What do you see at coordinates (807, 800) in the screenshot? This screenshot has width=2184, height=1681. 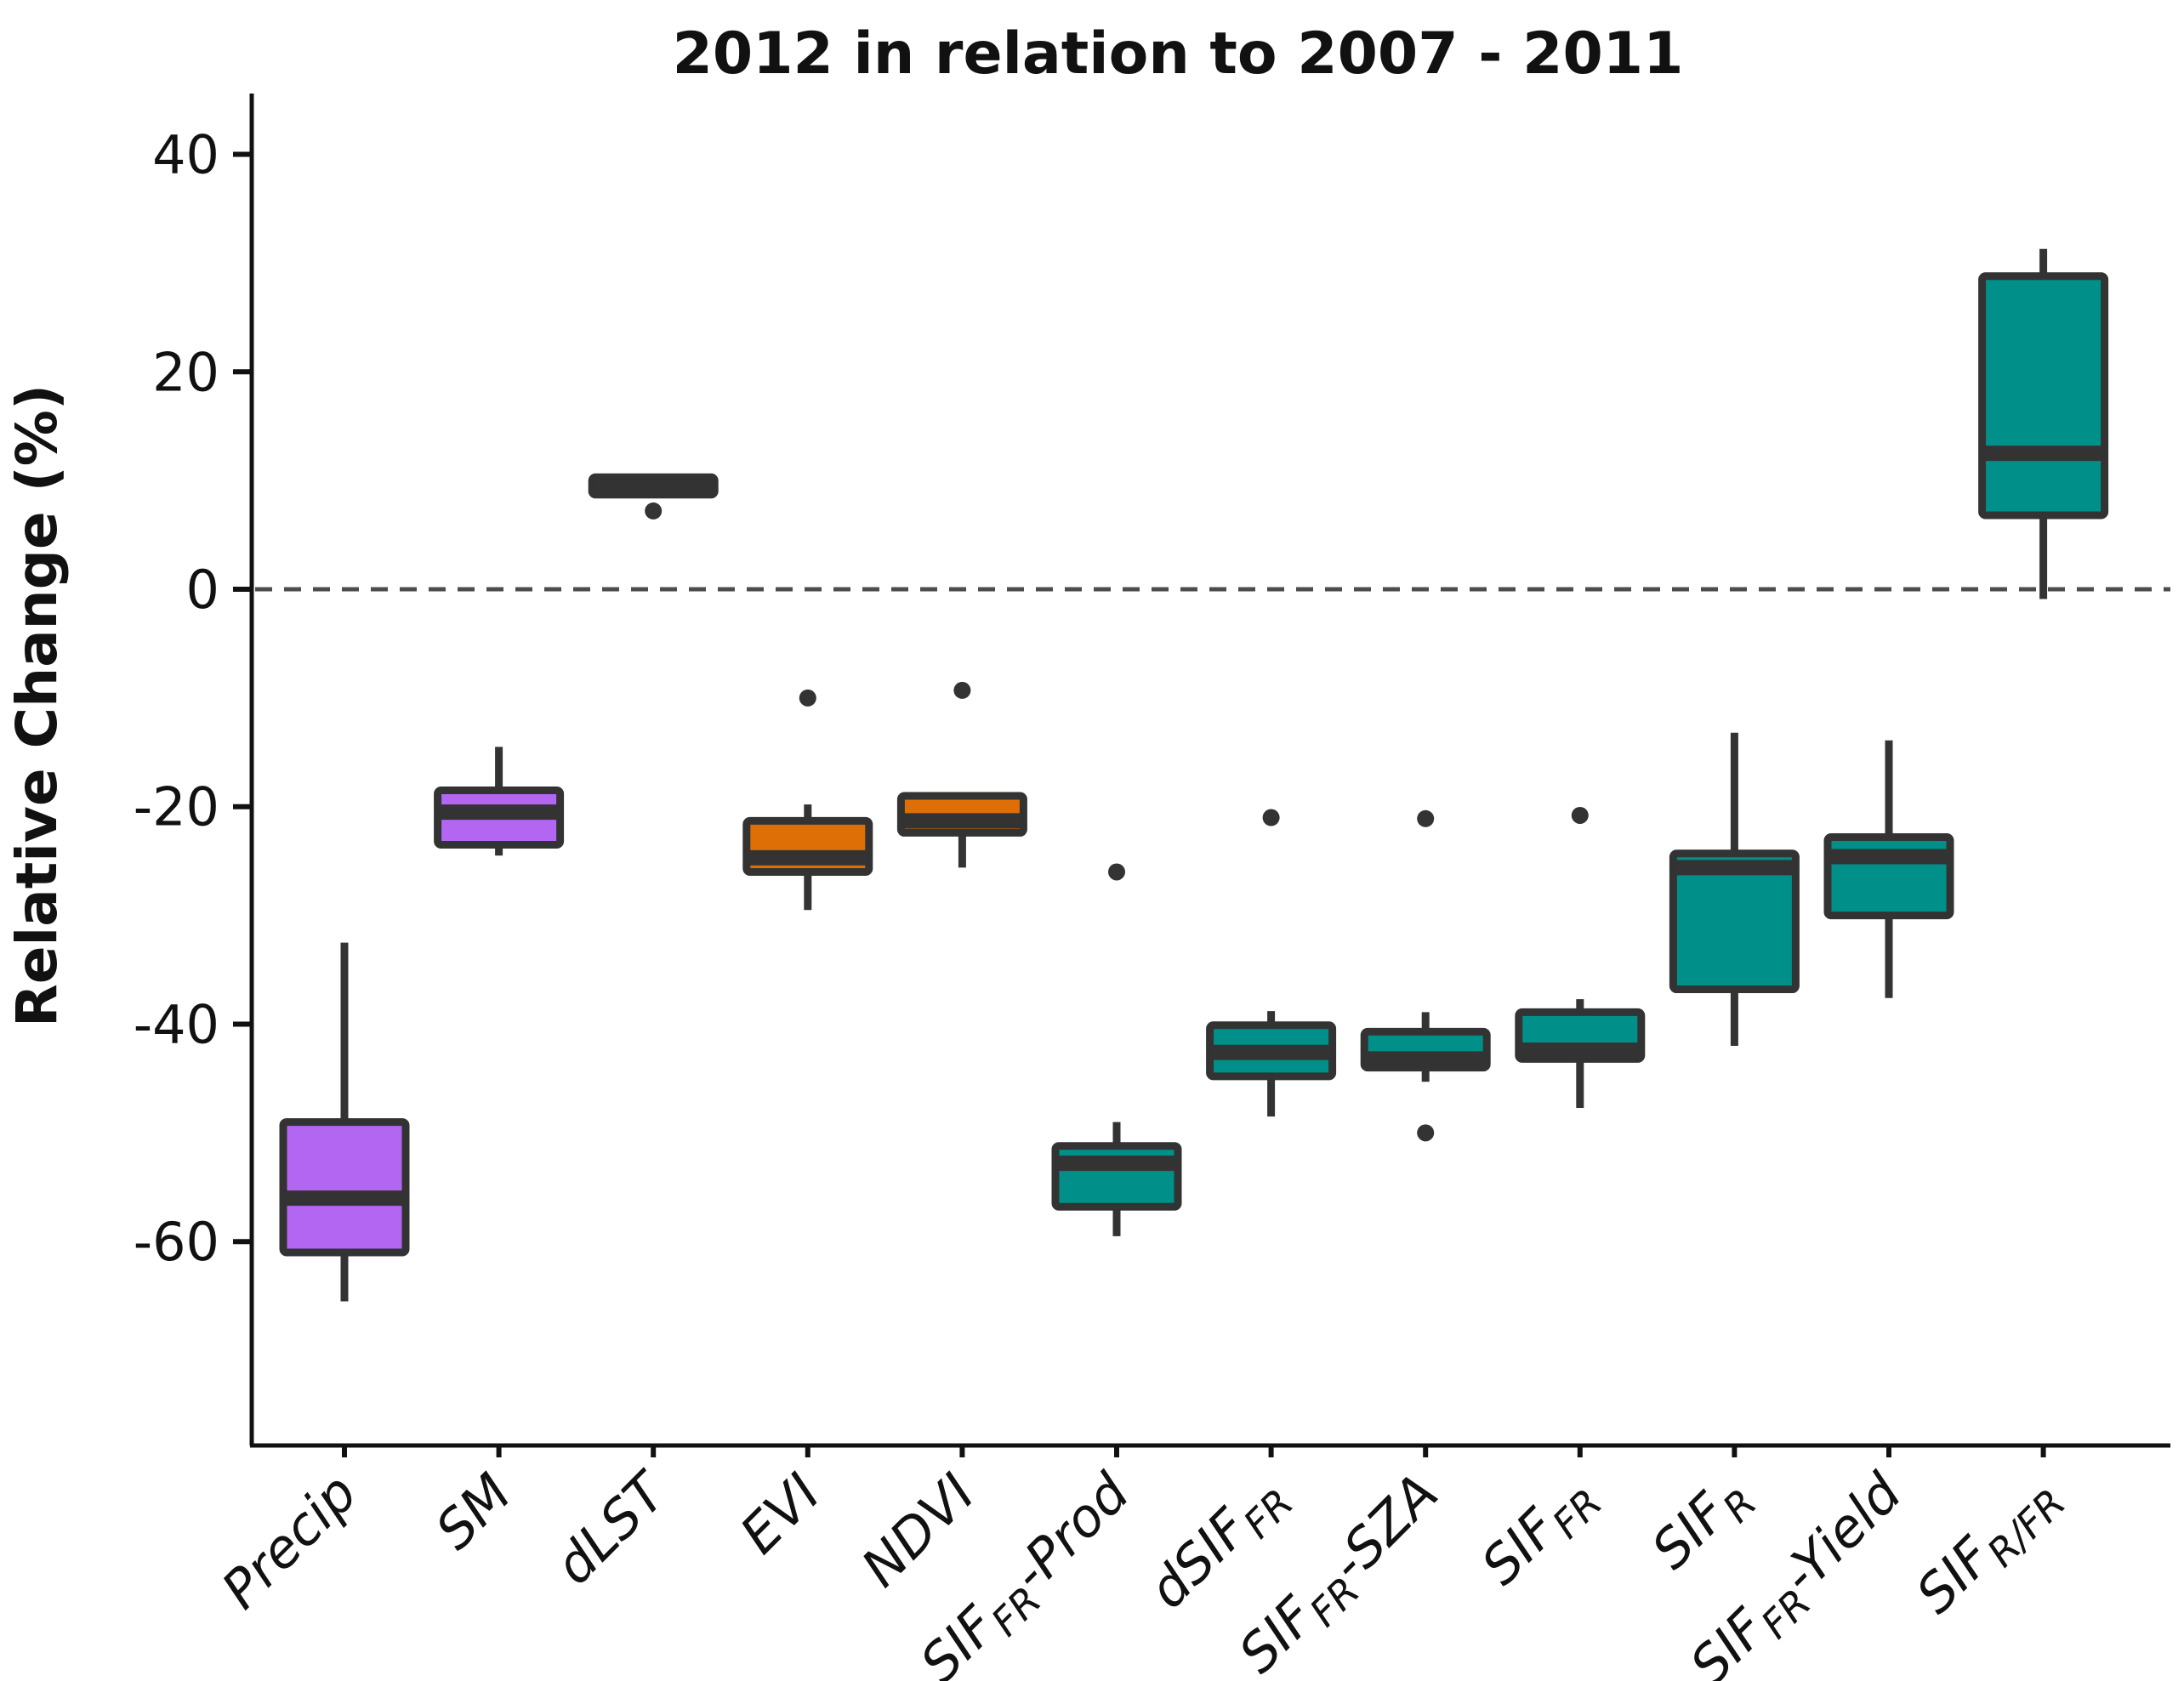 I see `boxplot-EVI` at bounding box center [807, 800].